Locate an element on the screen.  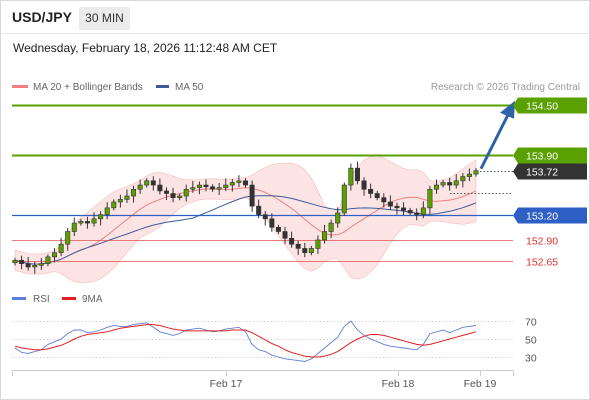
rsi-tick-label: 50 is located at coordinates (531, 341).